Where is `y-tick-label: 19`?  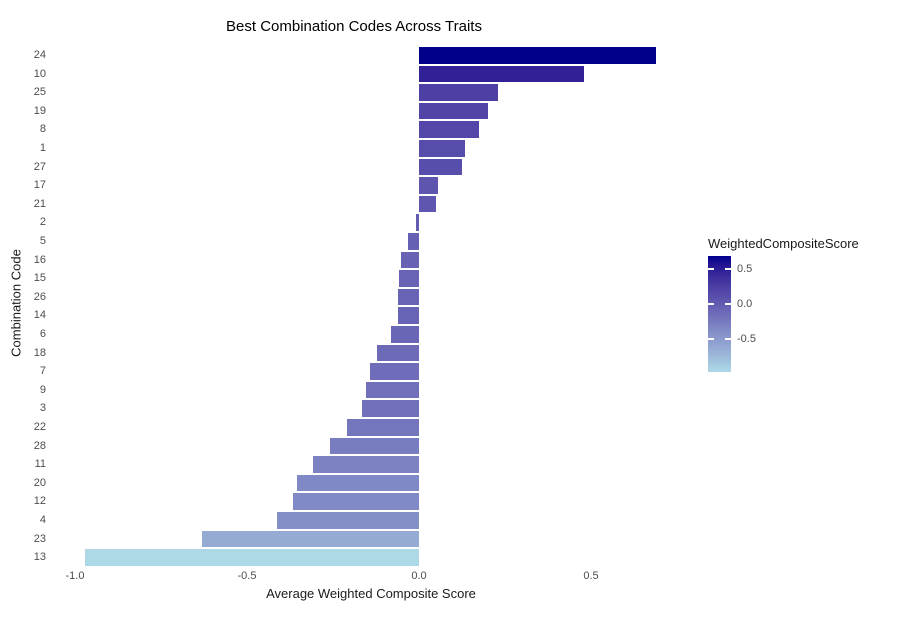 y-tick-label: 19 is located at coordinates (39, 110).